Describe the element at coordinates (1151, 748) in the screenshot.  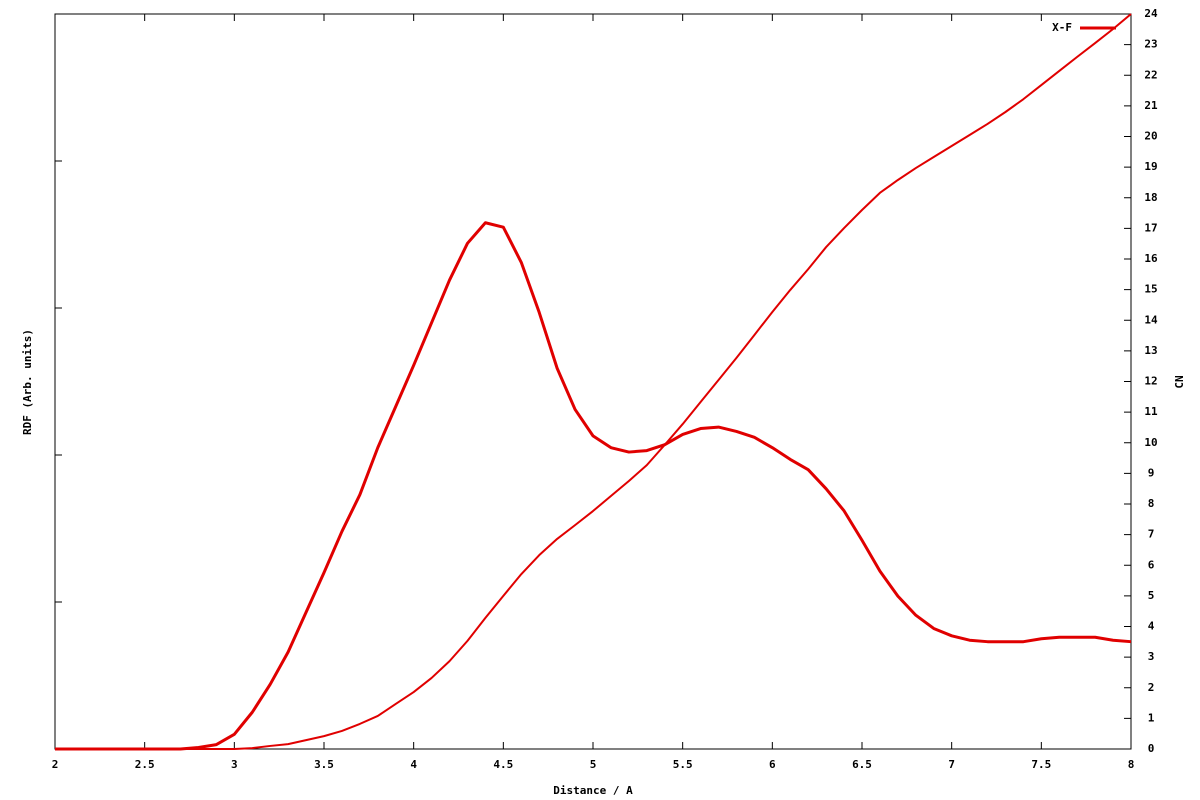
I see `y2-tick-label: 0` at that location.